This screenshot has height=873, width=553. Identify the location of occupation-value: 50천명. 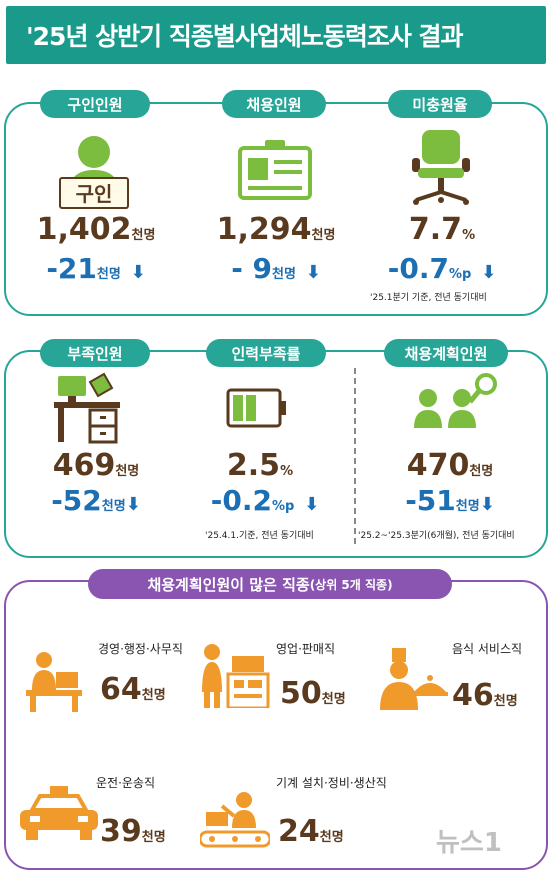
(313, 693).